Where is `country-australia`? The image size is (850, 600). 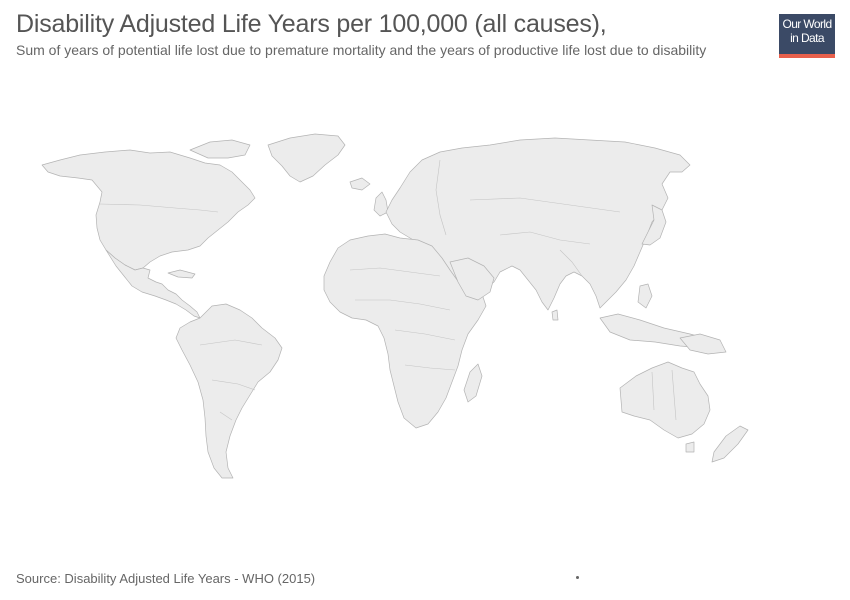
country-australia is located at coordinates (665, 400).